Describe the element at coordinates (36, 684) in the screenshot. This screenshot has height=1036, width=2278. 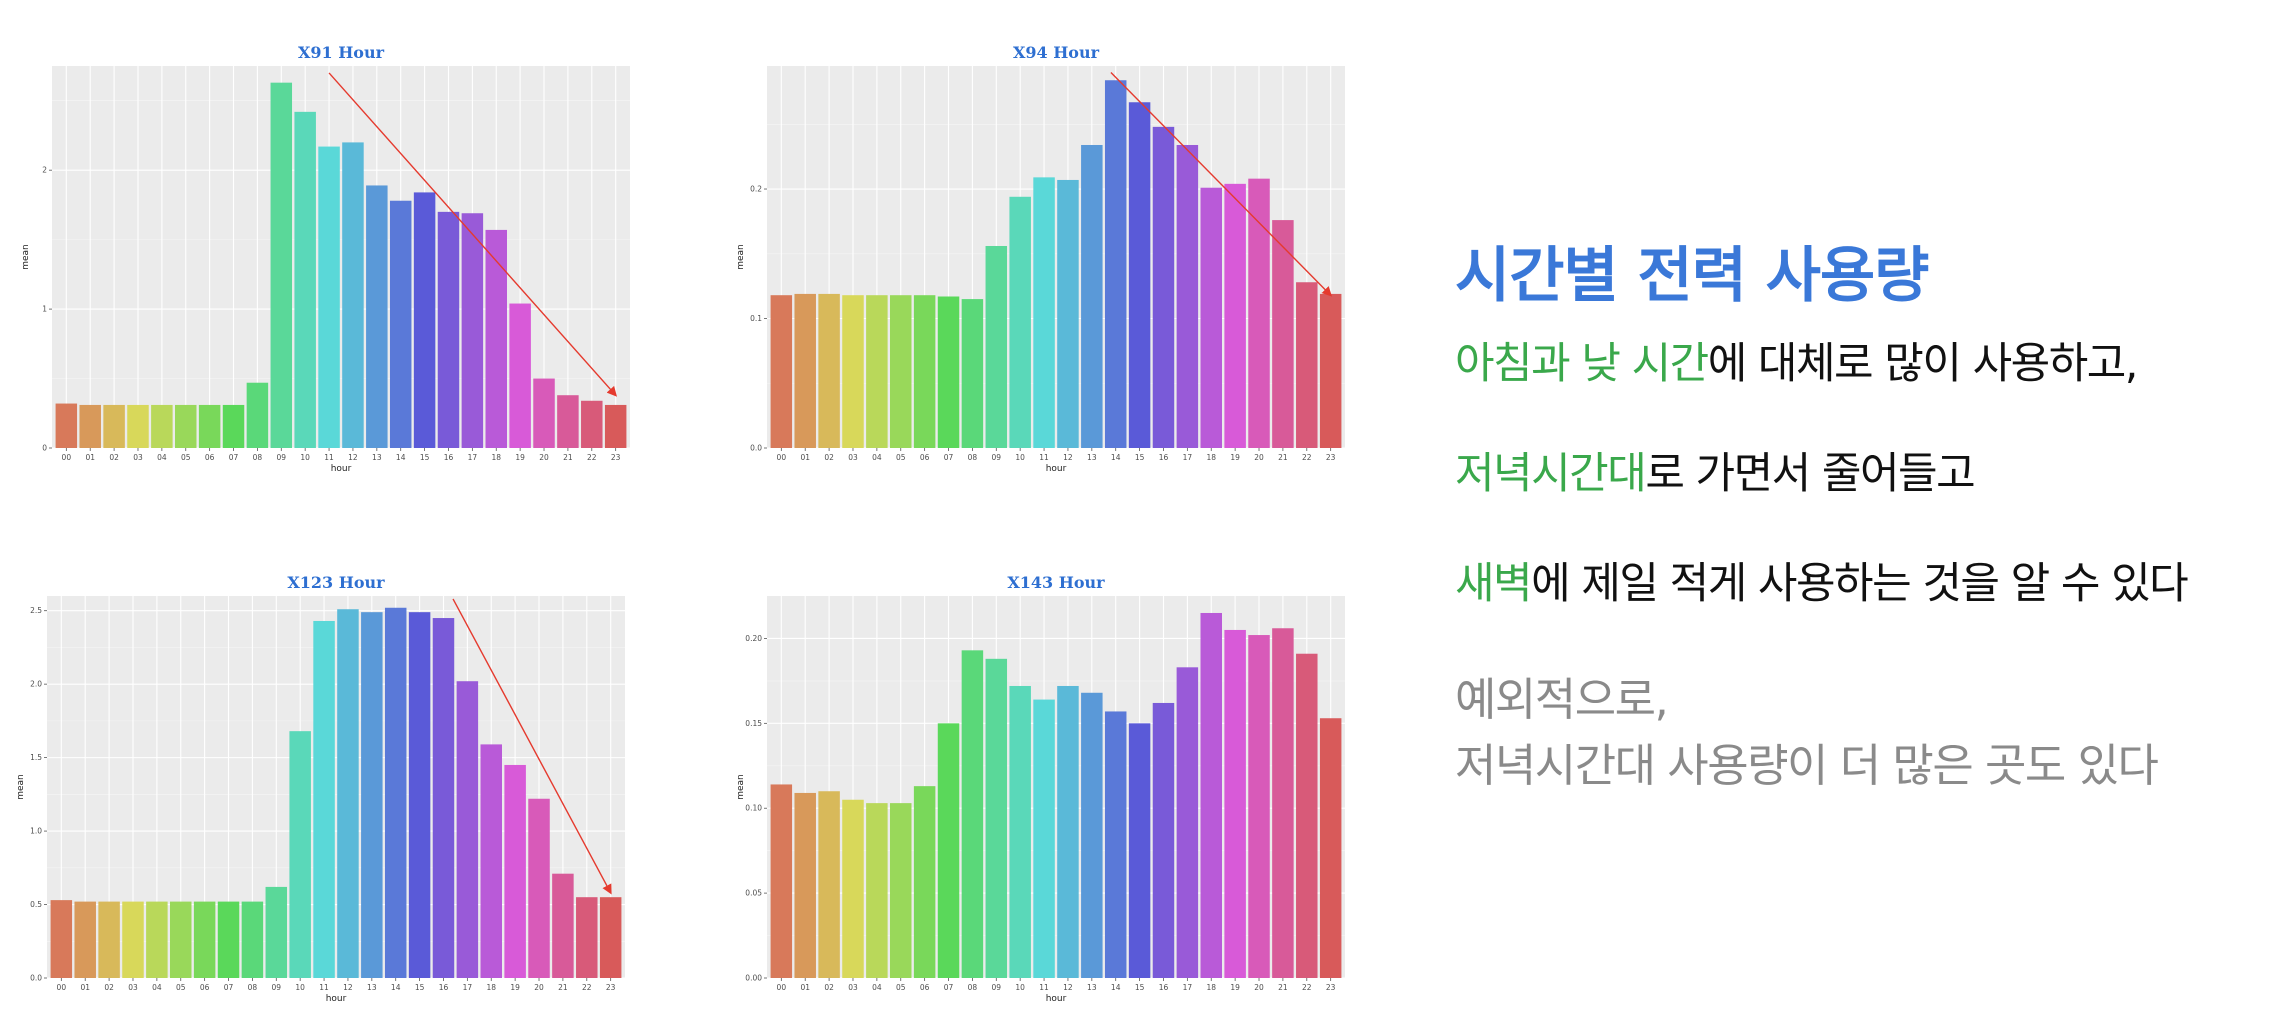
I see `y-tick-label: 2.0` at that location.